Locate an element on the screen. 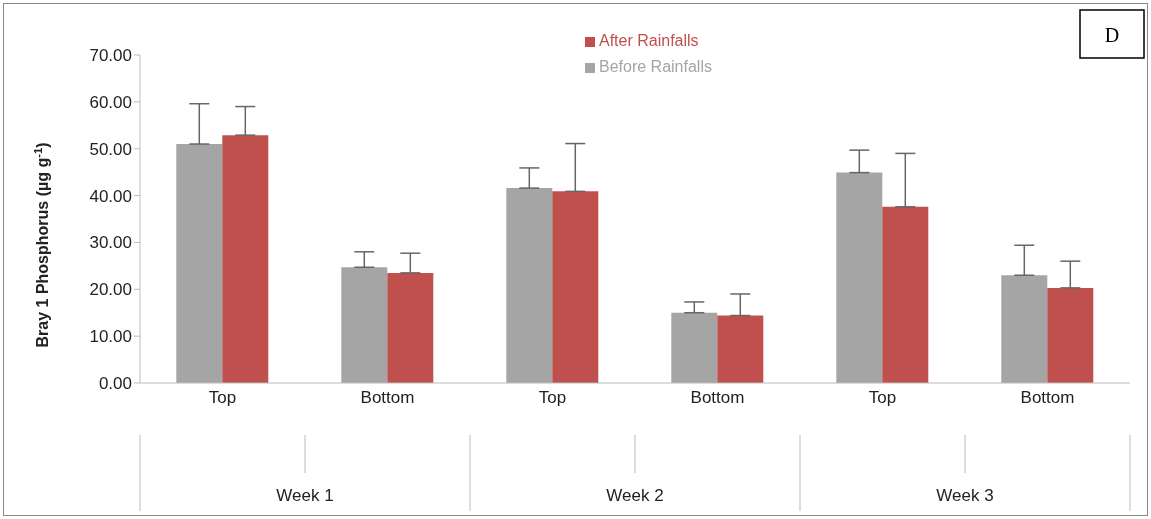 This screenshot has width=1151, height=519. y-tick-label: 0.00 is located at coordinates (115, 384).